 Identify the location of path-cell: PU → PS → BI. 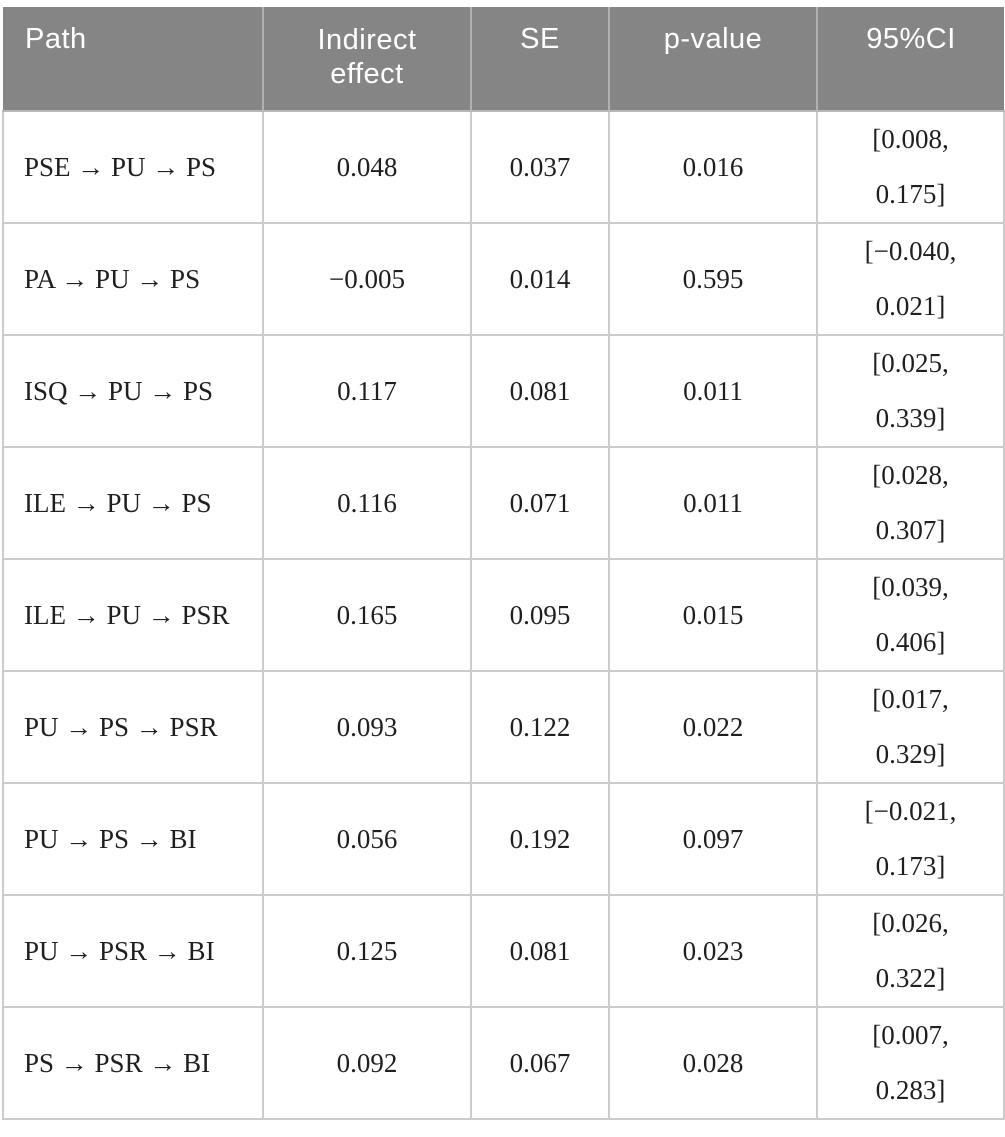
(133, 839).